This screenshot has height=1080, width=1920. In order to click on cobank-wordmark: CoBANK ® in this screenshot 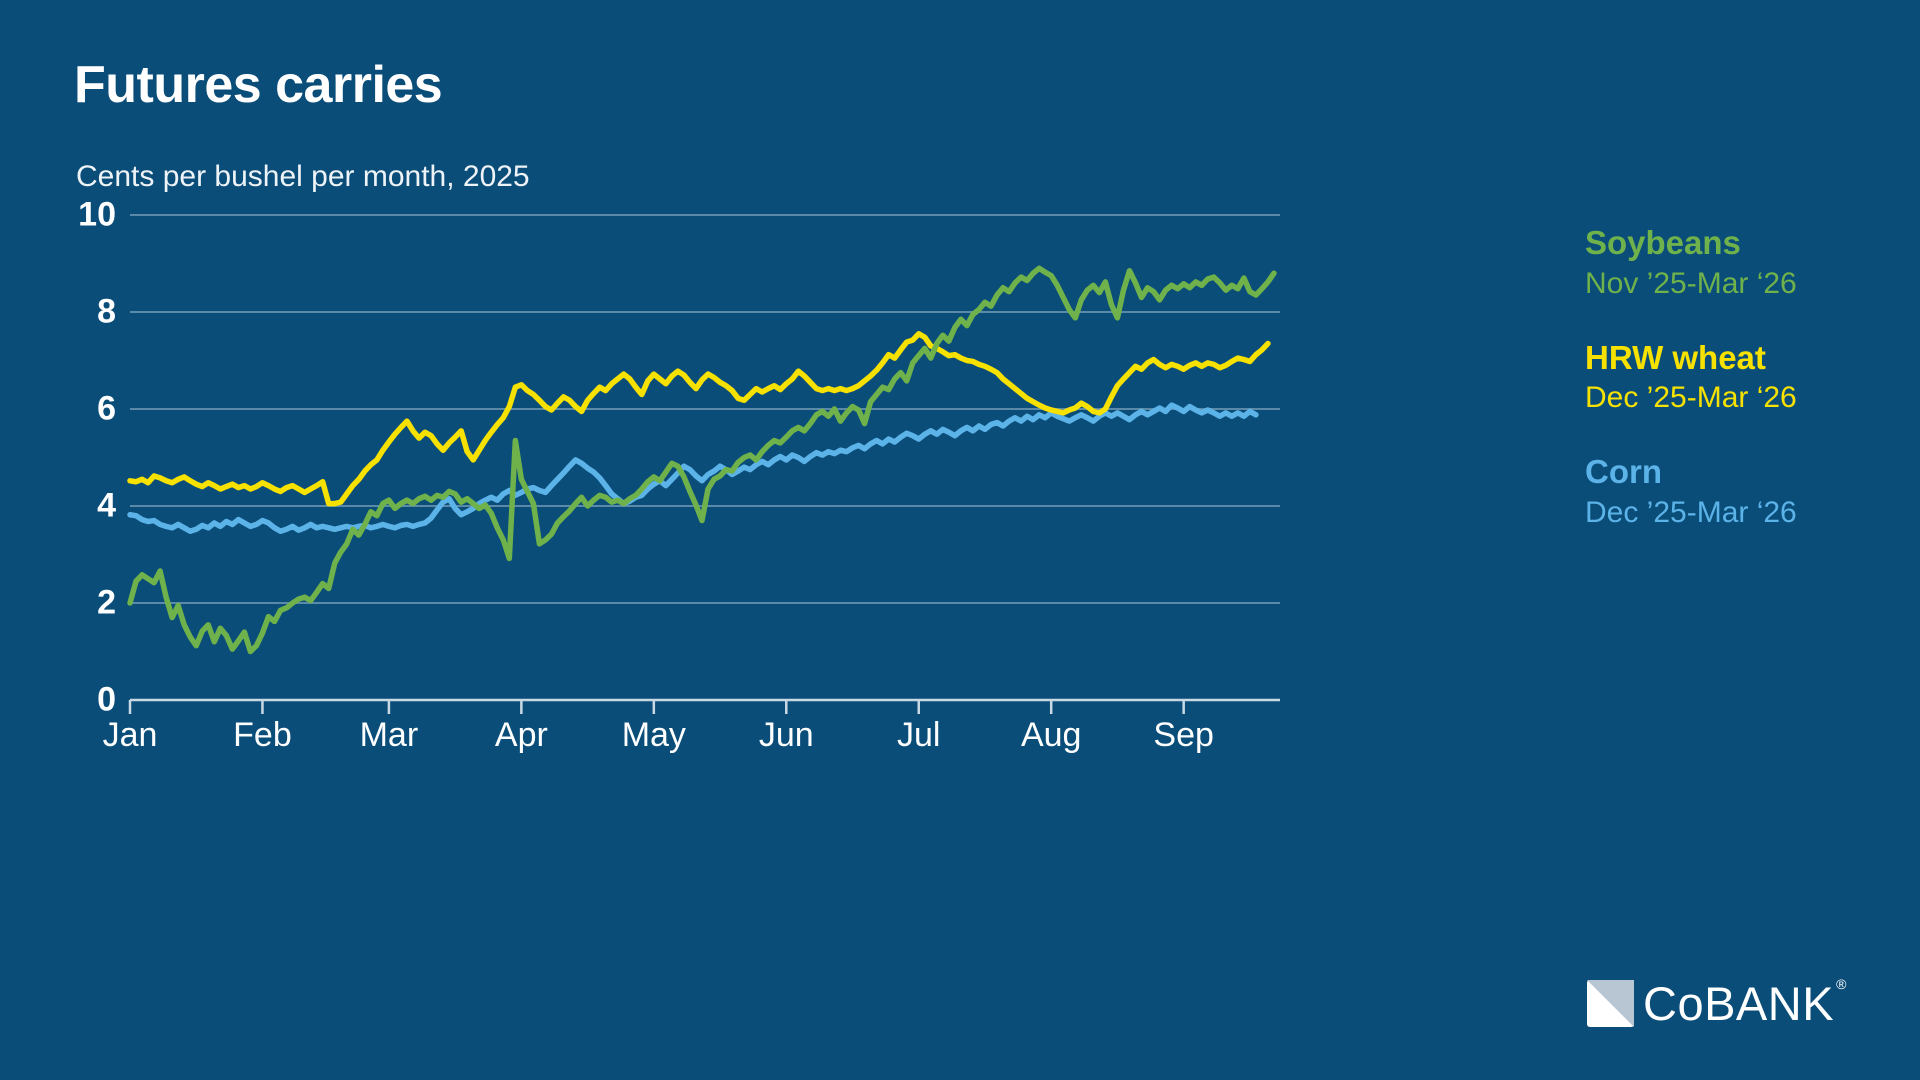, I will do `click(1744, 1003)`.